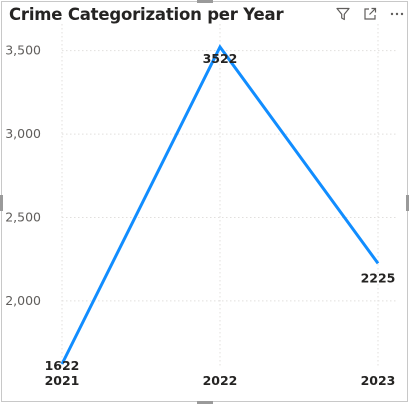 The width and height of the screenshot is (411, 405). Describe the element at coordinates (220, 380) in the screenshot. I see `x-tick-label: 2022` at that location.